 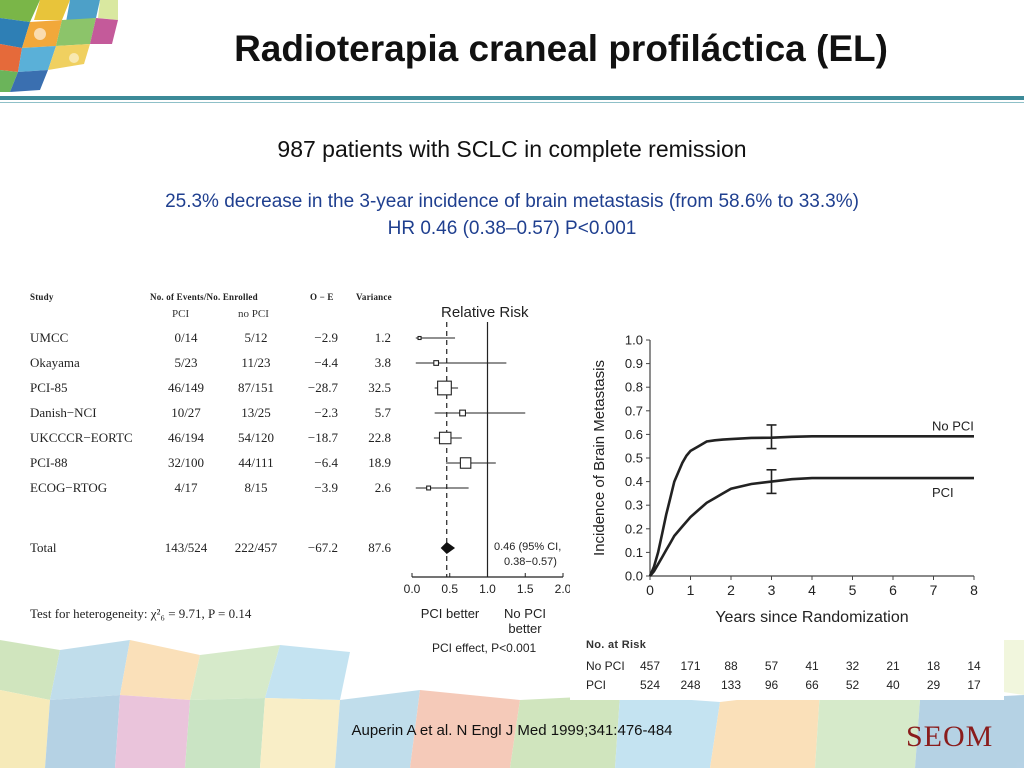 I want to click on forest-axis-title: Relative Risk, so click(x=485, y=312).